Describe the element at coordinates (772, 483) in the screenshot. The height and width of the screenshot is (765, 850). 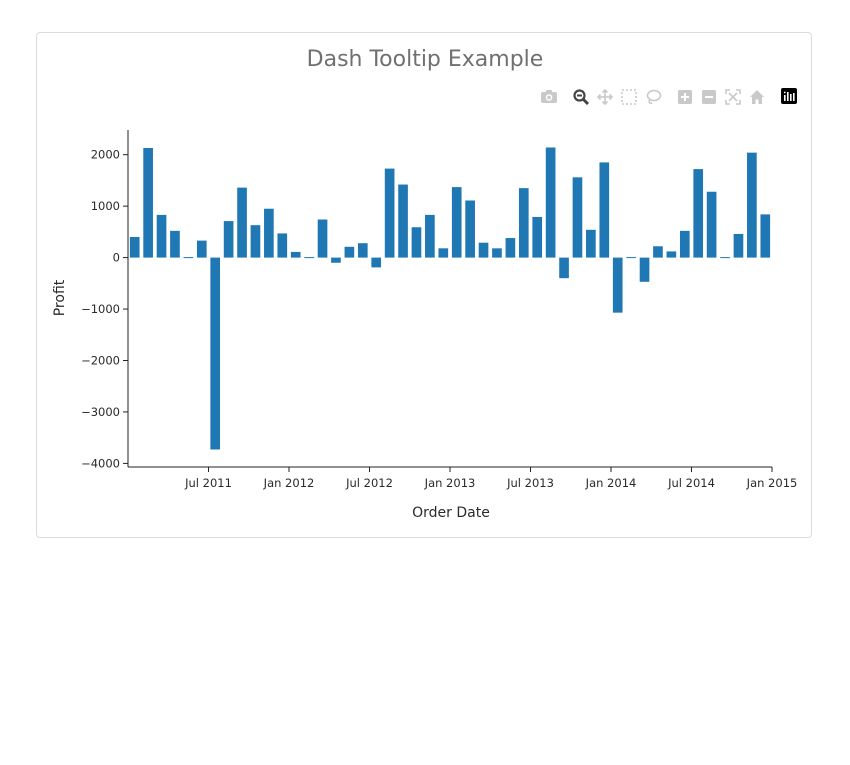
I see `x-tick-label: Jan 2015` at that location.